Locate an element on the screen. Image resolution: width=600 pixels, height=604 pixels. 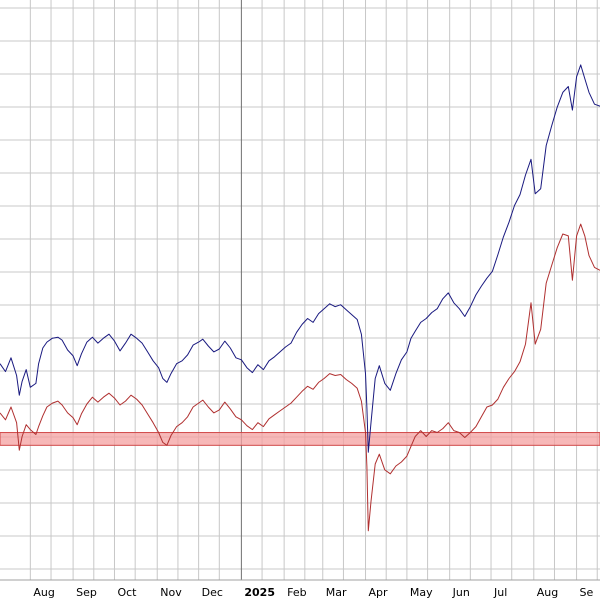
x-tick-label: Jun is located at coordinates (461, 592).